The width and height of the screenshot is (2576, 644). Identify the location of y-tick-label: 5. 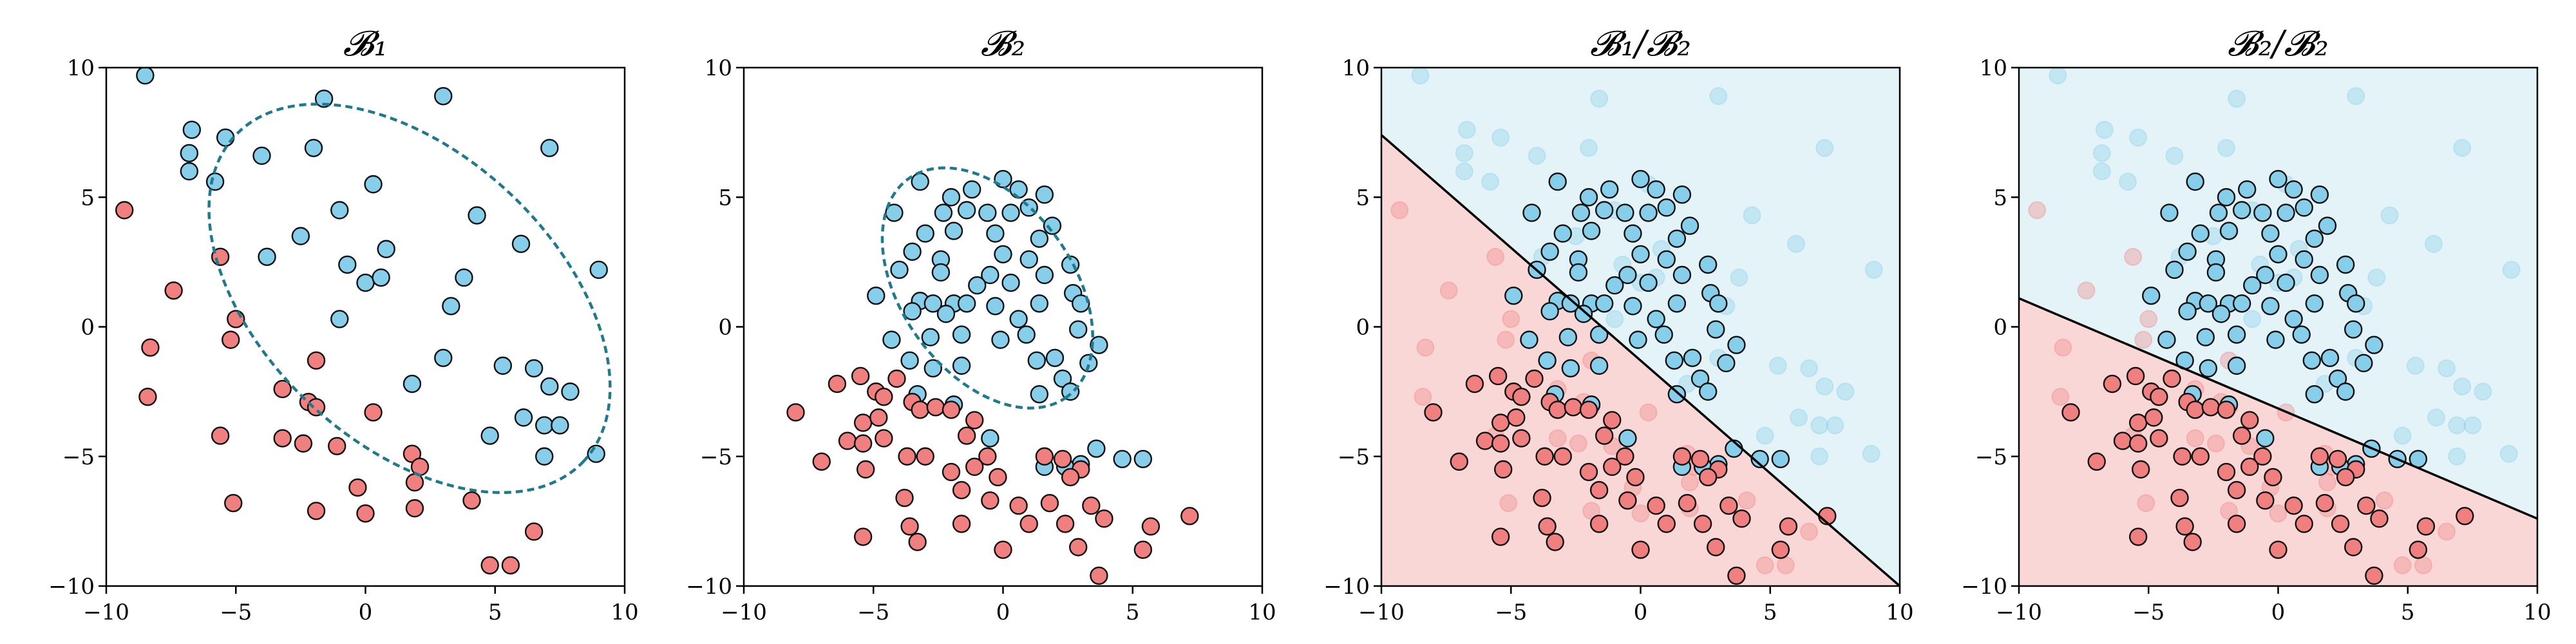
(1363, 198).